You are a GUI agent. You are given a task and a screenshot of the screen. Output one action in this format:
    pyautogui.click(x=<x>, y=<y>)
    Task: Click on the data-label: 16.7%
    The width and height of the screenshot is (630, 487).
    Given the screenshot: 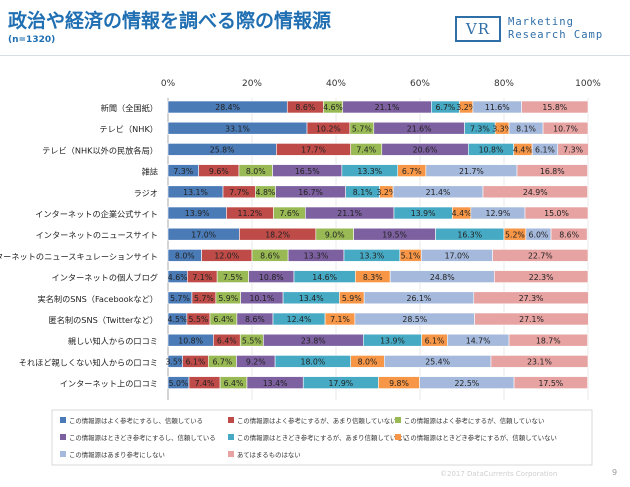 What is the action you would take?
    pyautogui.click(x=310, y=192)
    